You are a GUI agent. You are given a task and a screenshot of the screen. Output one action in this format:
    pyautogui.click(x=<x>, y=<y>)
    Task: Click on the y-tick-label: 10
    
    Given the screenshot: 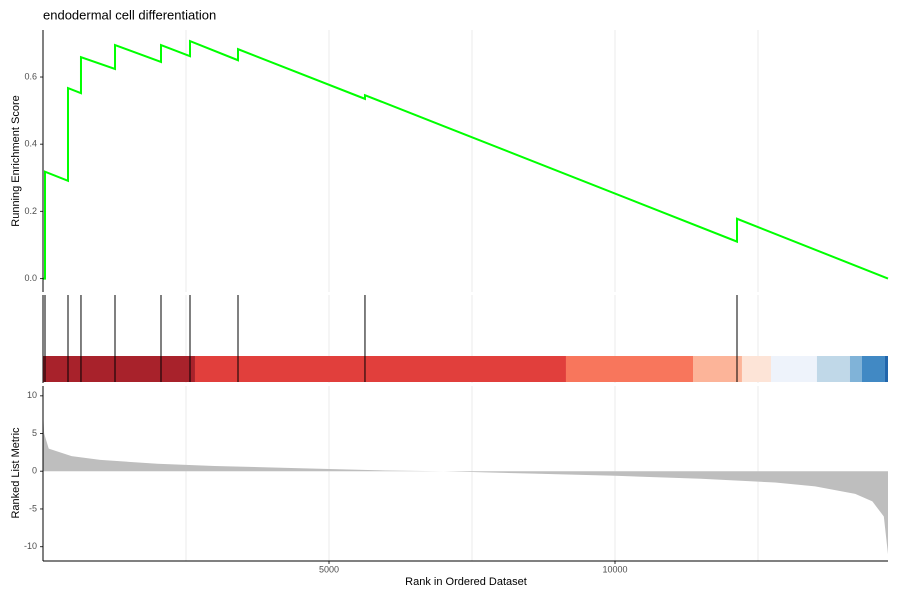 What is the action you would take?
    pyautogui.click(x=32, y=395)
    